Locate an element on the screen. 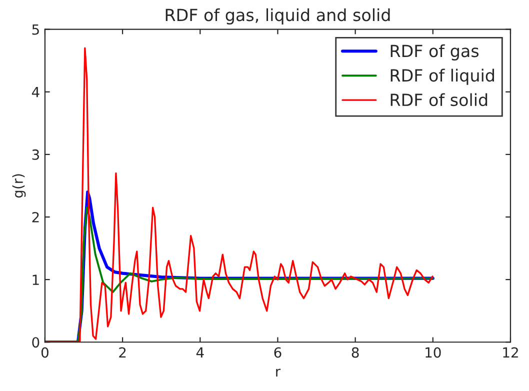 This screenshot has height=391, width=529. y-tick-label: 4 is located at coordinates (36, 92).